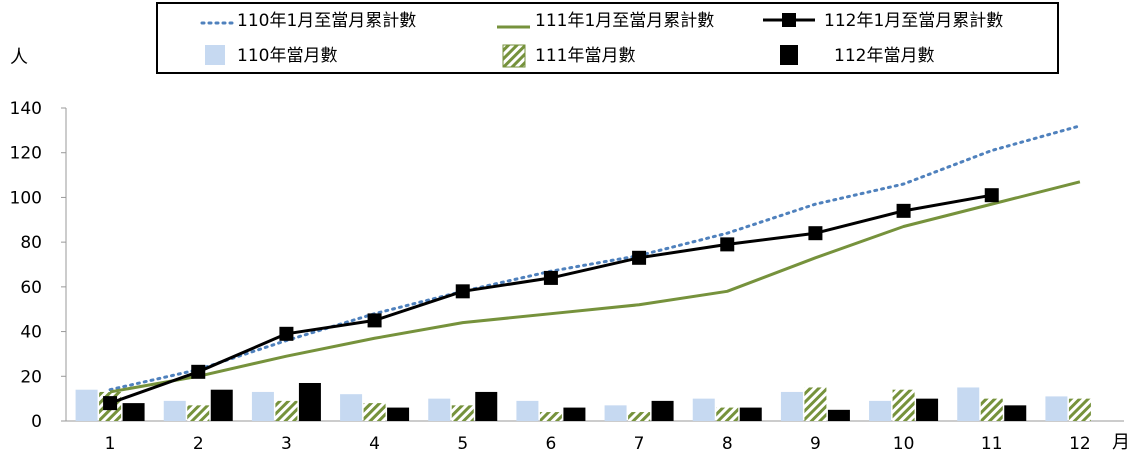  I want to click on bar-112年當月數-2, so click(221, 405).